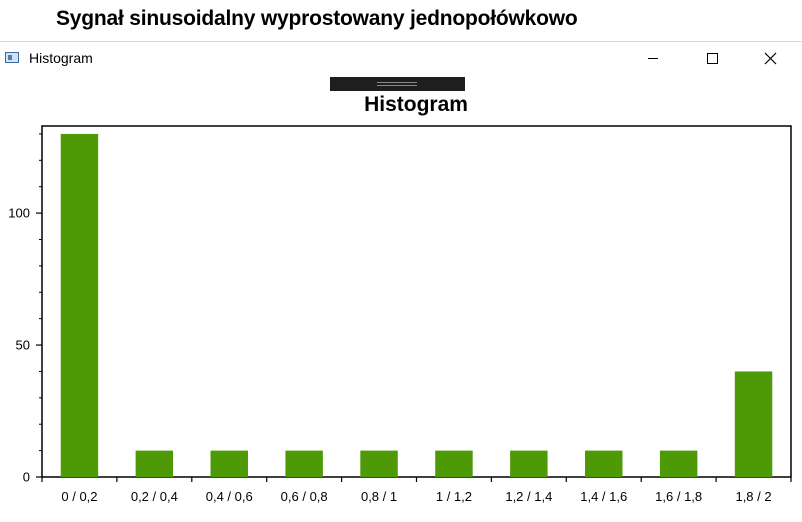 The height and width of the screenshot is (522, 802). I want to click on window-titlebar: Histogram, so click(401, 58).